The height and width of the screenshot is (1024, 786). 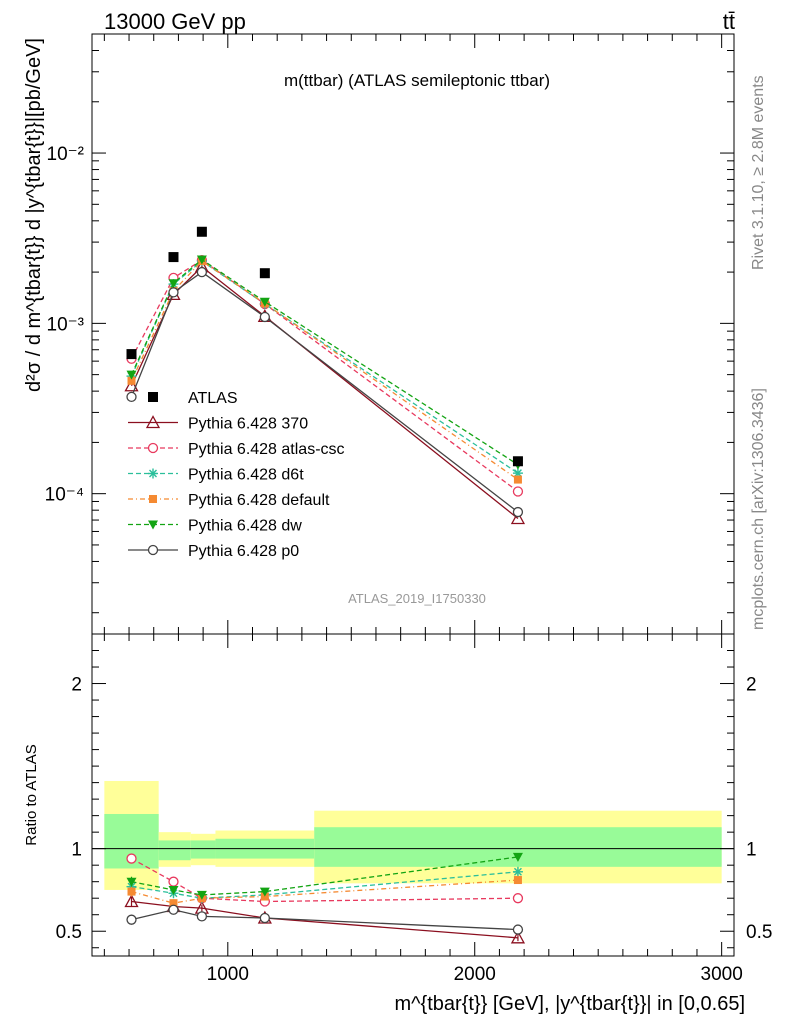 I want to click on legend-label: Pythia 6.428 370, so click(x=248, y=424).